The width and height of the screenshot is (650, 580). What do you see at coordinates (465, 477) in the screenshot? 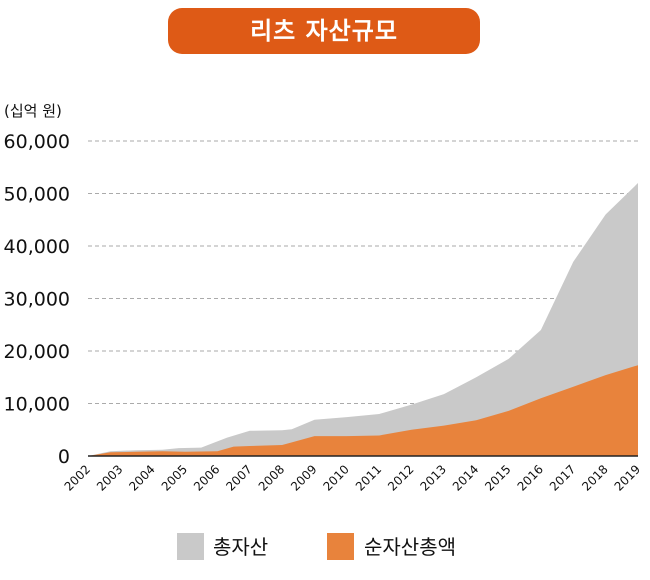
I see `x-tick-label: 2014` at bounding box center [465, 477].